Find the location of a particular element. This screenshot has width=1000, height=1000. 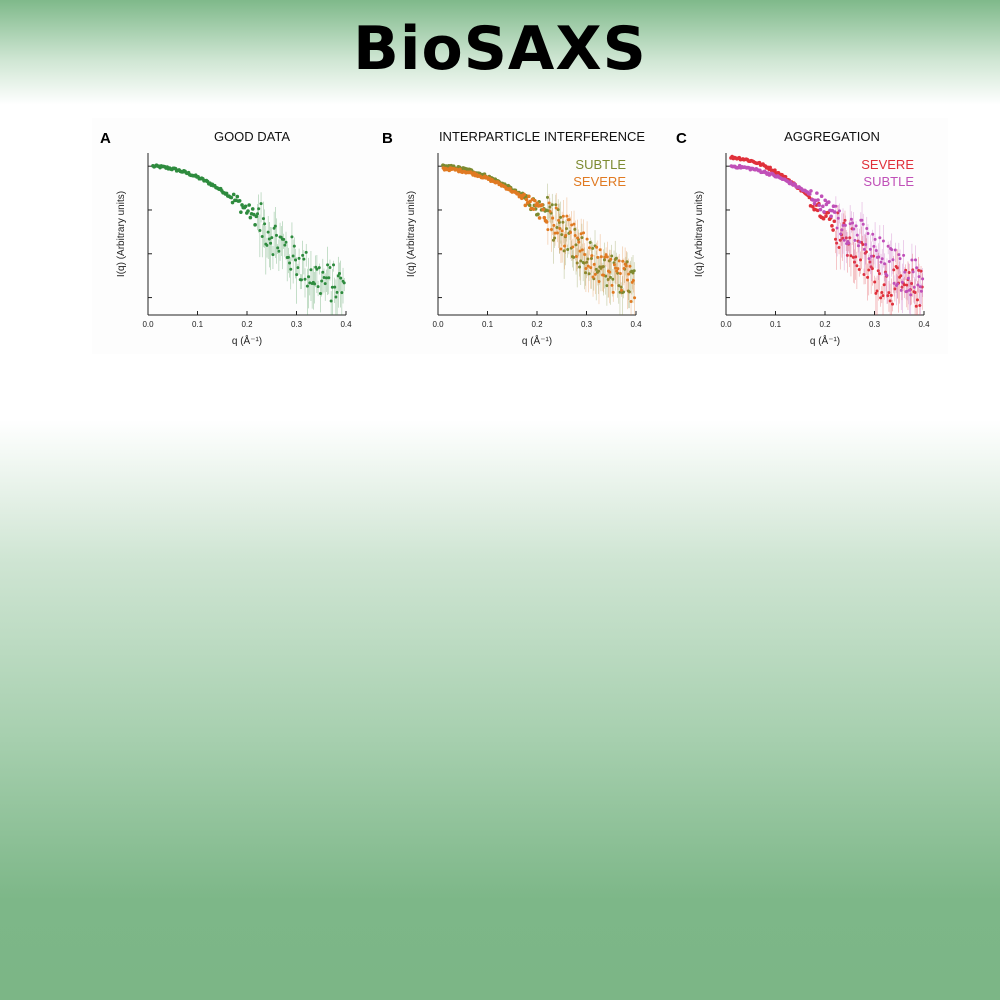

panel-b-x-tick-label: 0.1 is located at coordinates (488, 324).